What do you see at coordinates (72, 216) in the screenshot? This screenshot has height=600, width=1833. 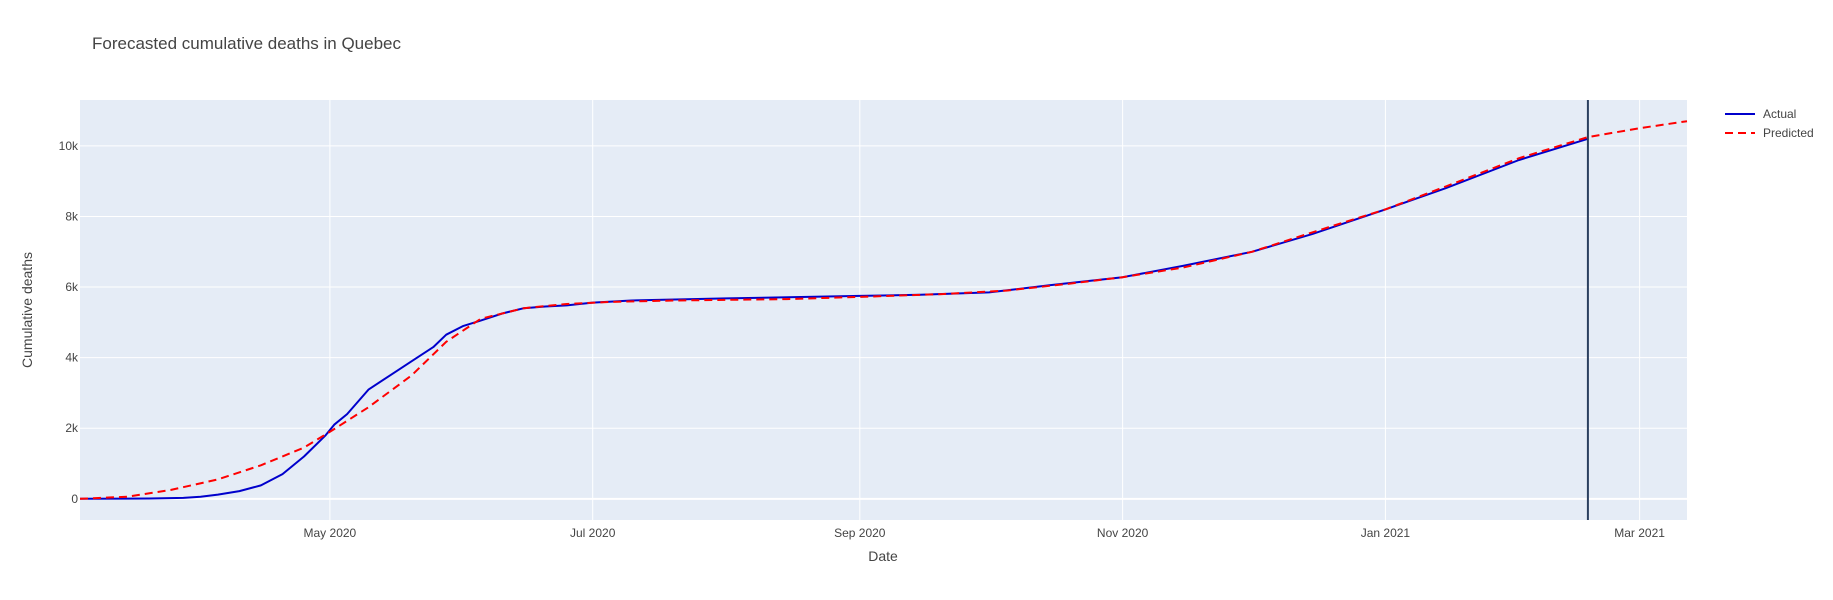 I see `y-tick-label: 8k` at bounding box center [72, 216].